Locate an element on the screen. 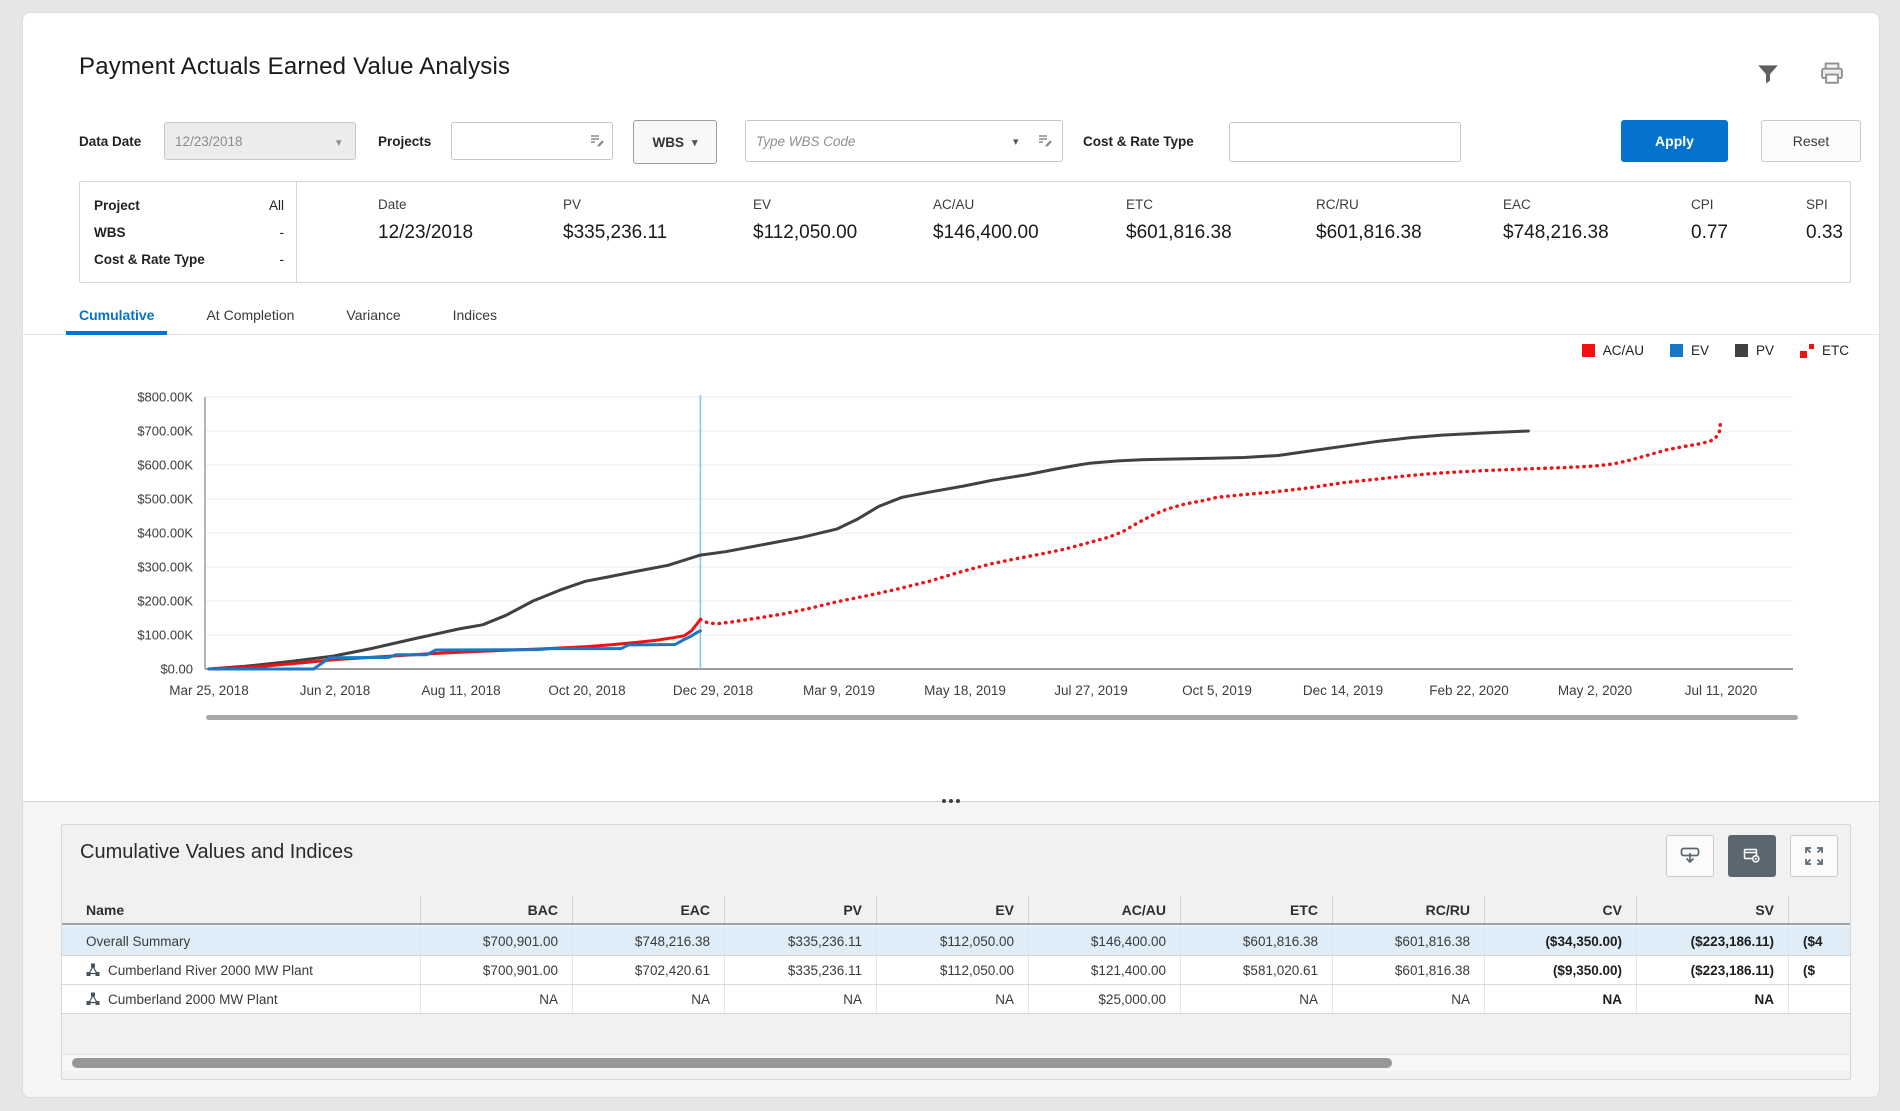 This screenshot has width=1900, height=1111. legend-ac-au: AC/AU is located at coordinates (1612, 350).